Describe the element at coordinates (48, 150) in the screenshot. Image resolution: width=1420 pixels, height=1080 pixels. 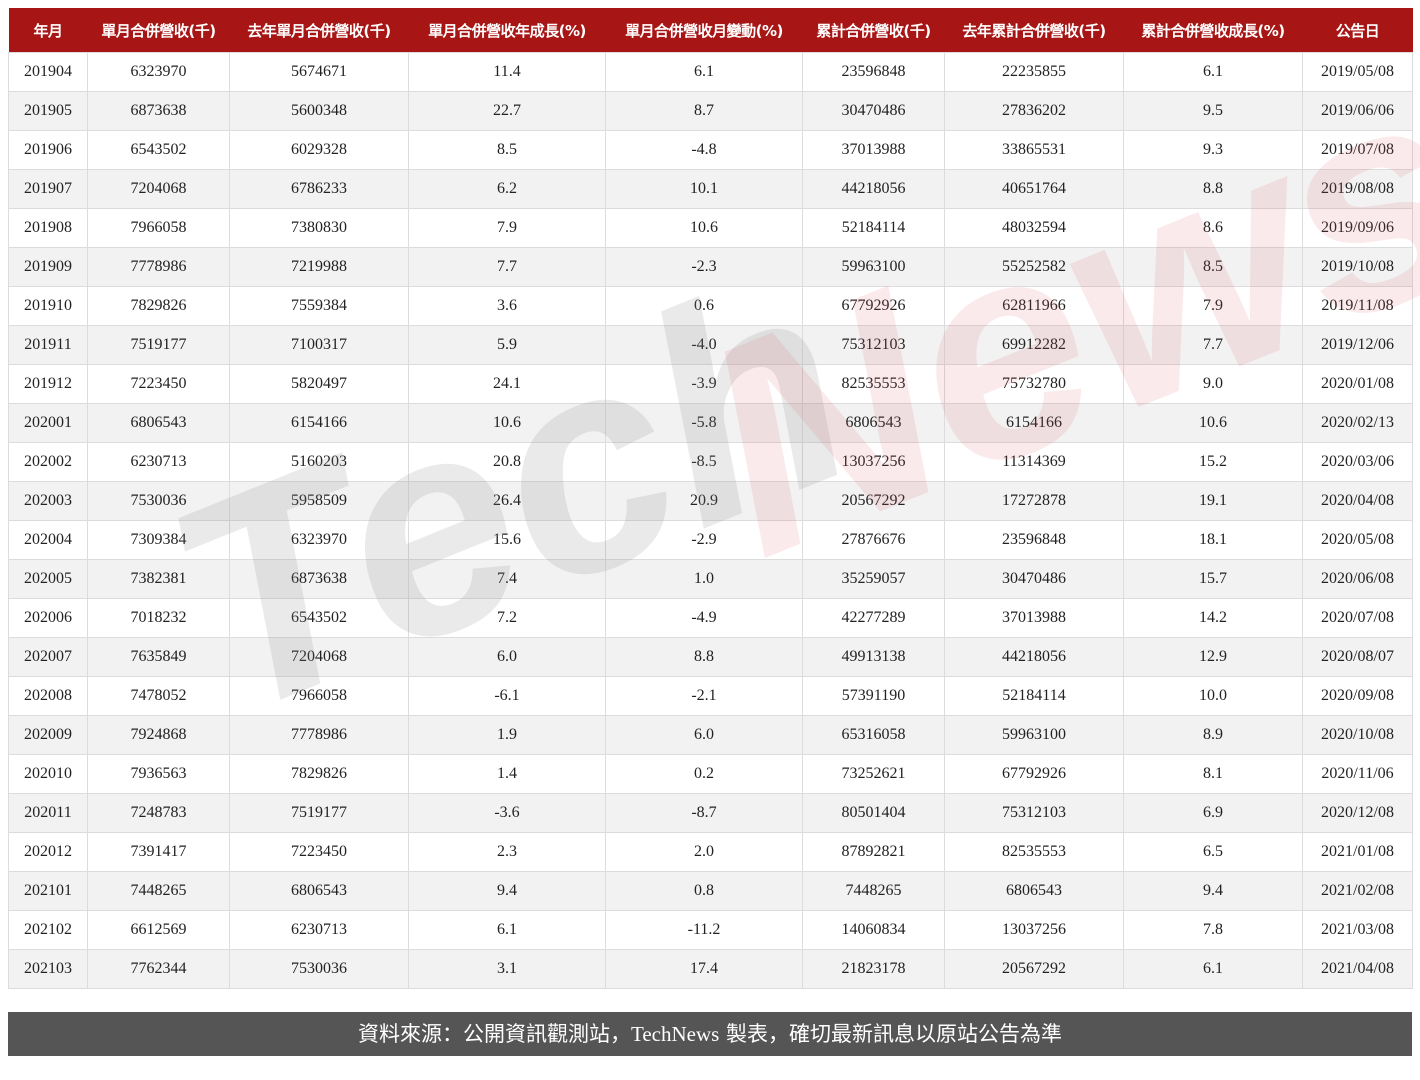
I see `table-cell: 201906` at that location.